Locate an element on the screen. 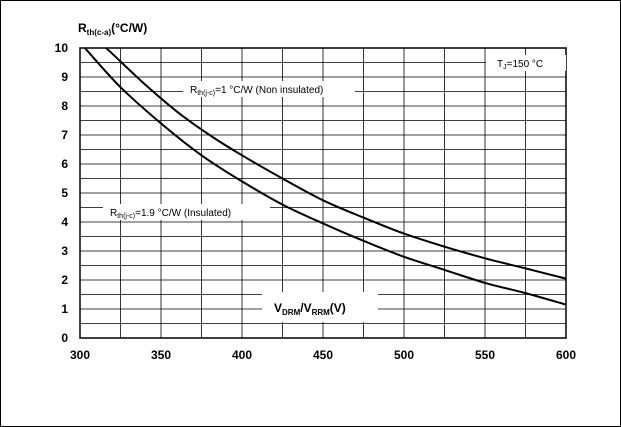 Image resolution: width=621 pixels, height=427 pixels. y-axis-title-unit: (°C/W) is located at coordinates (129, 28).